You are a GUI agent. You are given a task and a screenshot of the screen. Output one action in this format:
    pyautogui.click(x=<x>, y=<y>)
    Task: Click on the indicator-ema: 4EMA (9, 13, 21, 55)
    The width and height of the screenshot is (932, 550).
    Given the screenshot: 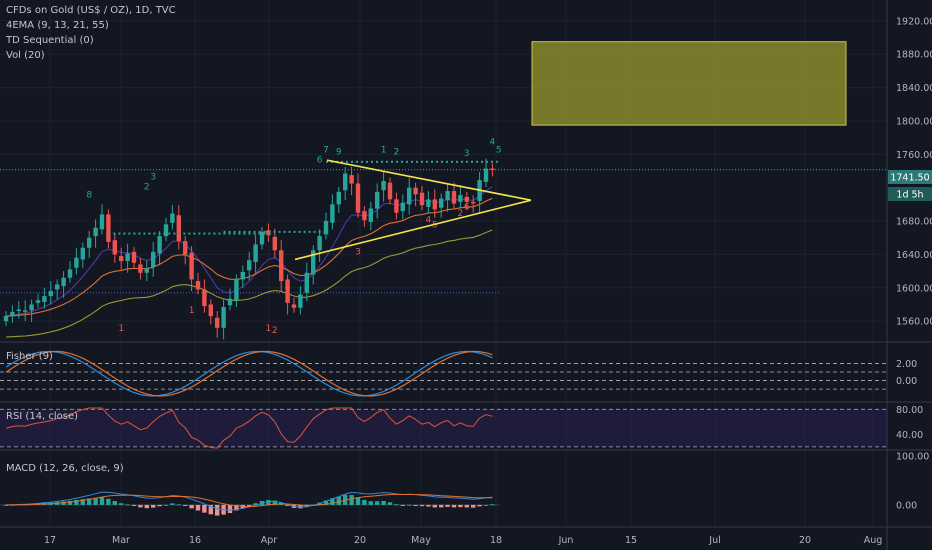 What is the action you would take?
    pyautogui.click(x=57, y=25)
    